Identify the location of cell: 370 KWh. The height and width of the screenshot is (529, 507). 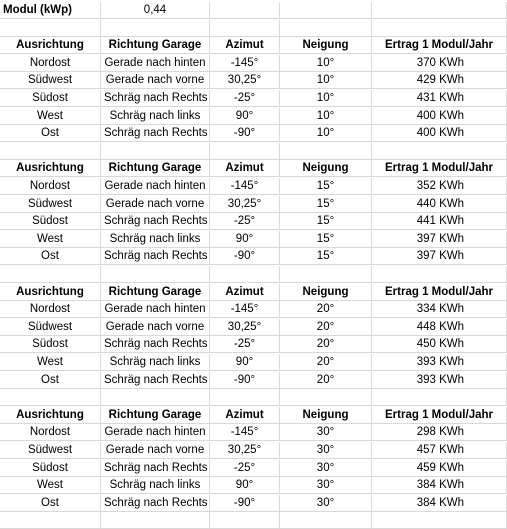
(439, 63).